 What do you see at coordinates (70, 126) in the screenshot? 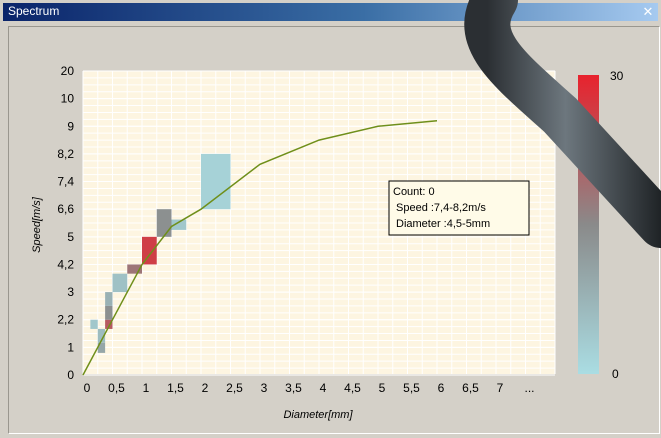
I see `y-tick-label: 9` at bounding box center [70, 126].